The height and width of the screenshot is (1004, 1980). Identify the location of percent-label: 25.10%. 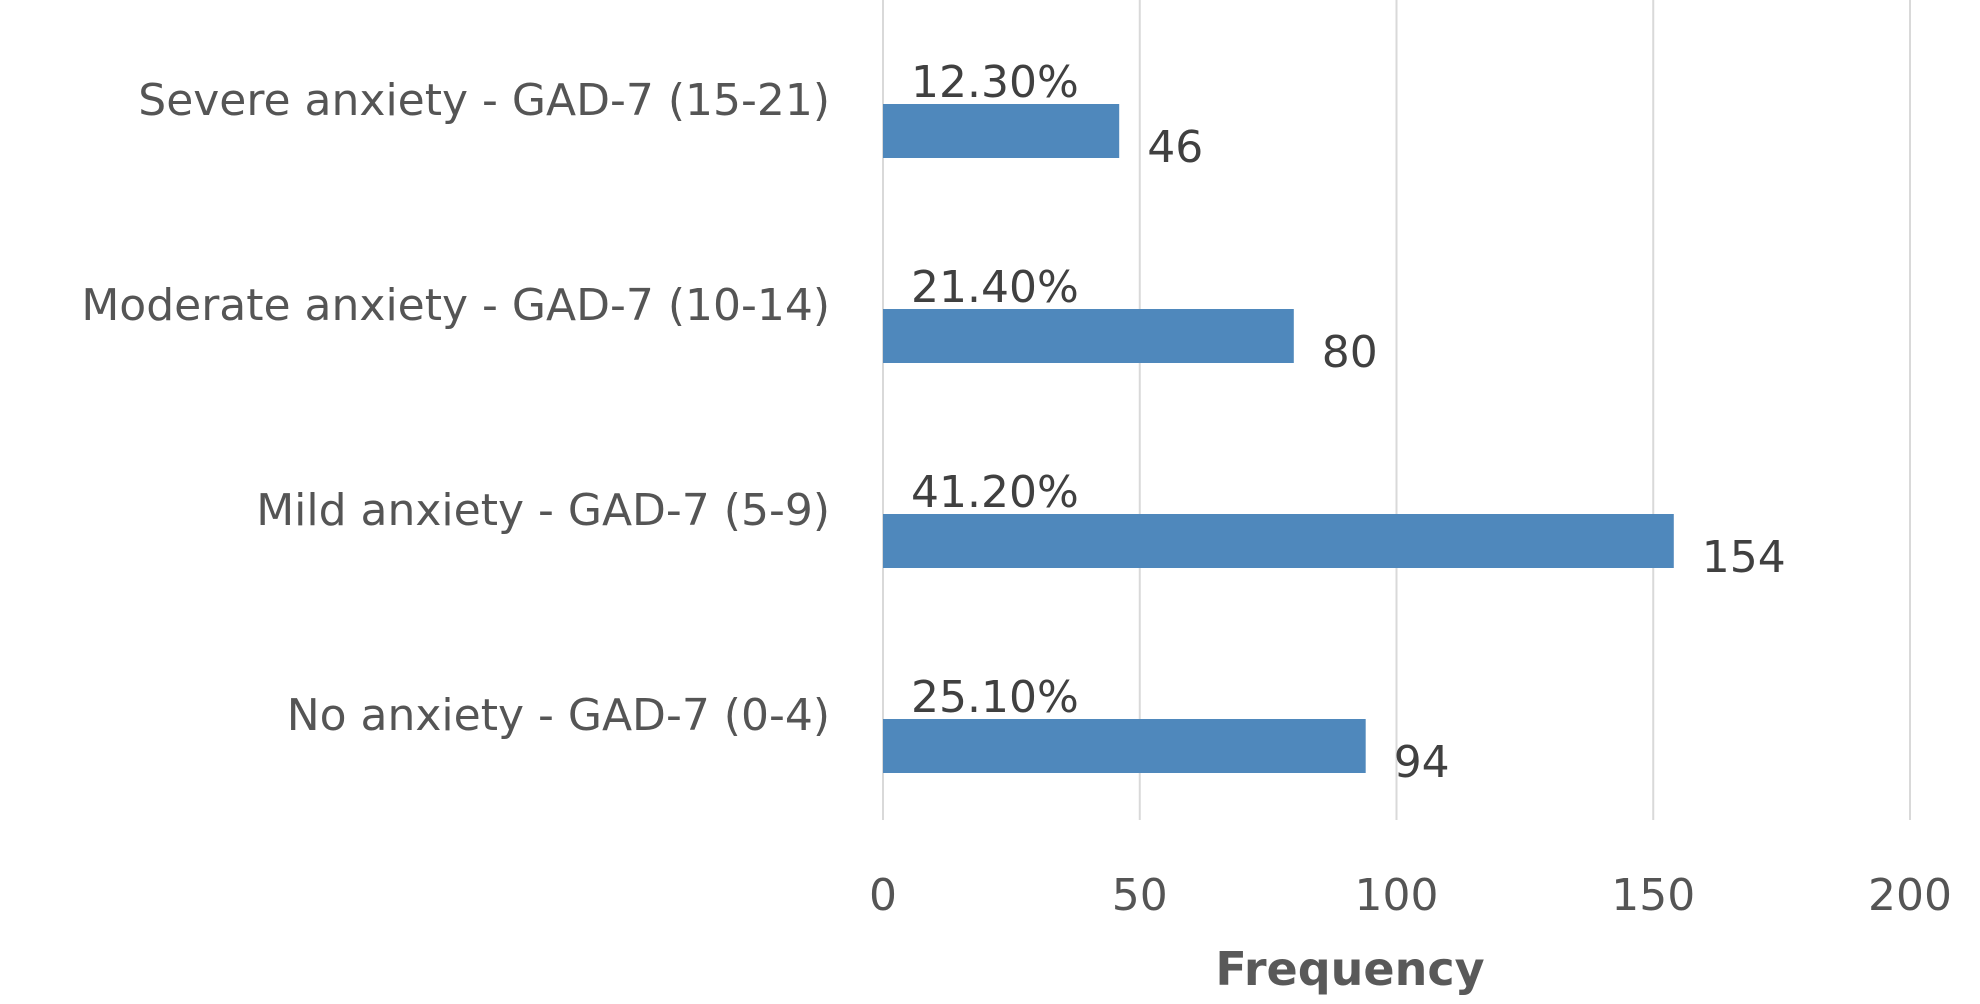
(995, 697).